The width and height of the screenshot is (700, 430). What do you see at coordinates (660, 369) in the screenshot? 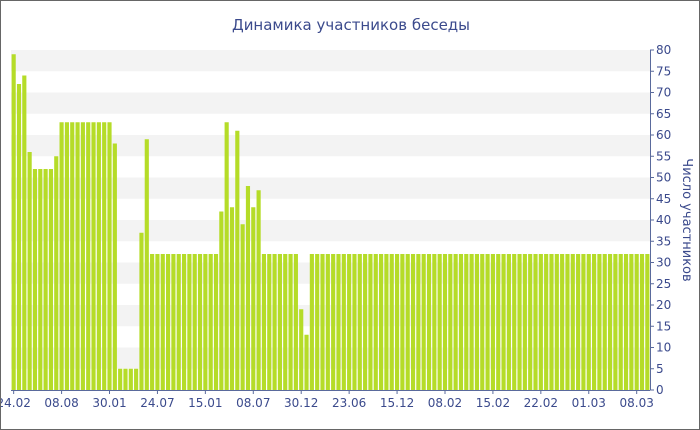
I see `y-tick-label: 5` at bounding box center [660, 369].